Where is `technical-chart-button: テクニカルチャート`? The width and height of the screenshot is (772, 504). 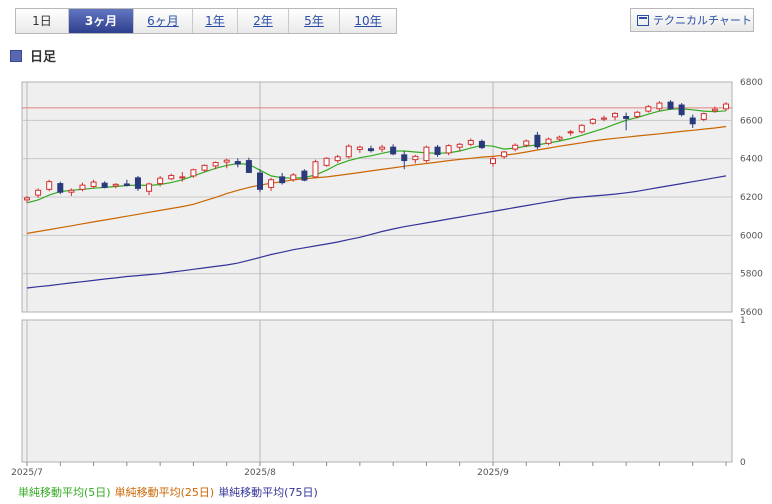 technical-chart-button: テクニカルチャート is located at coordinates (692, 20).